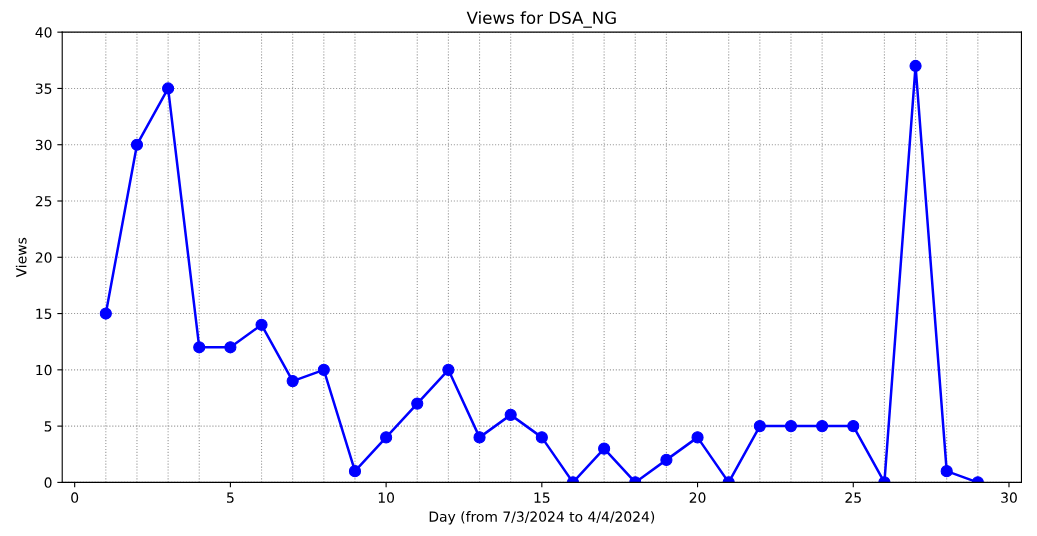 This screenshot has height=536, width=1037. What do you see at coordinates (43, 145) in the screenshot?
I see `y-tick-label: 30` at bounding box center [43, 145].